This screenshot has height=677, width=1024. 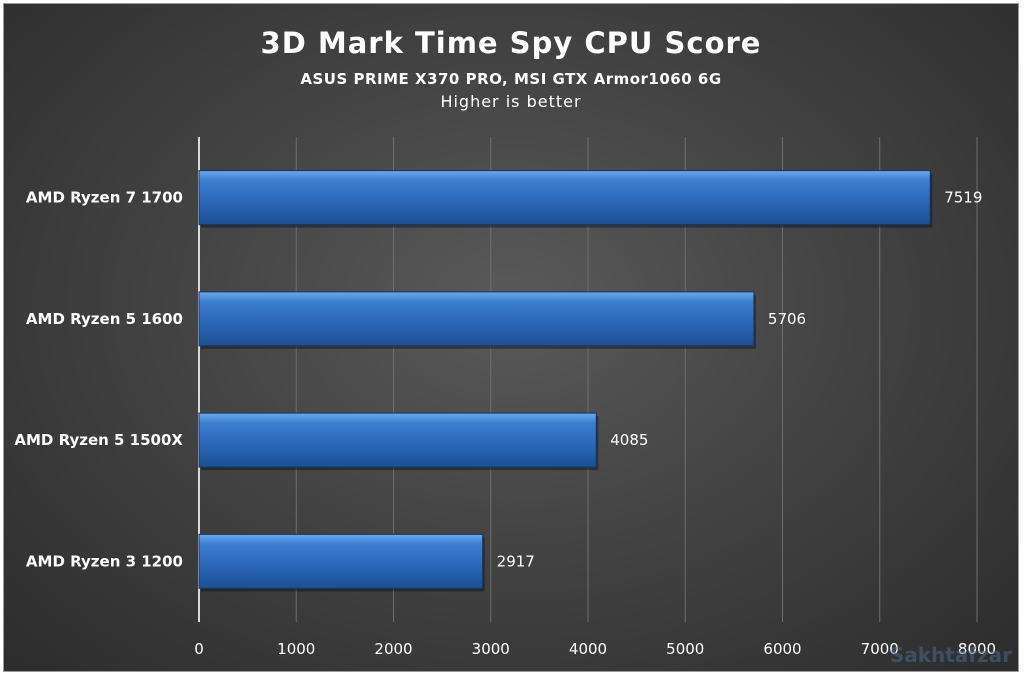 What do you see at coordinates (104, 198) in the screenshot?
I see `category-label: AMD Ryzen 7 1700` at bounding box center [104, 198].